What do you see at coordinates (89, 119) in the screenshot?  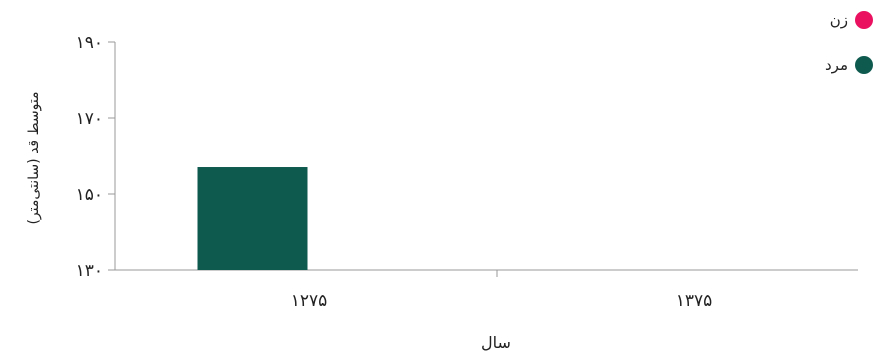 I see `y-tick-label: ۱۷۰` at bounding box center [89, 119].